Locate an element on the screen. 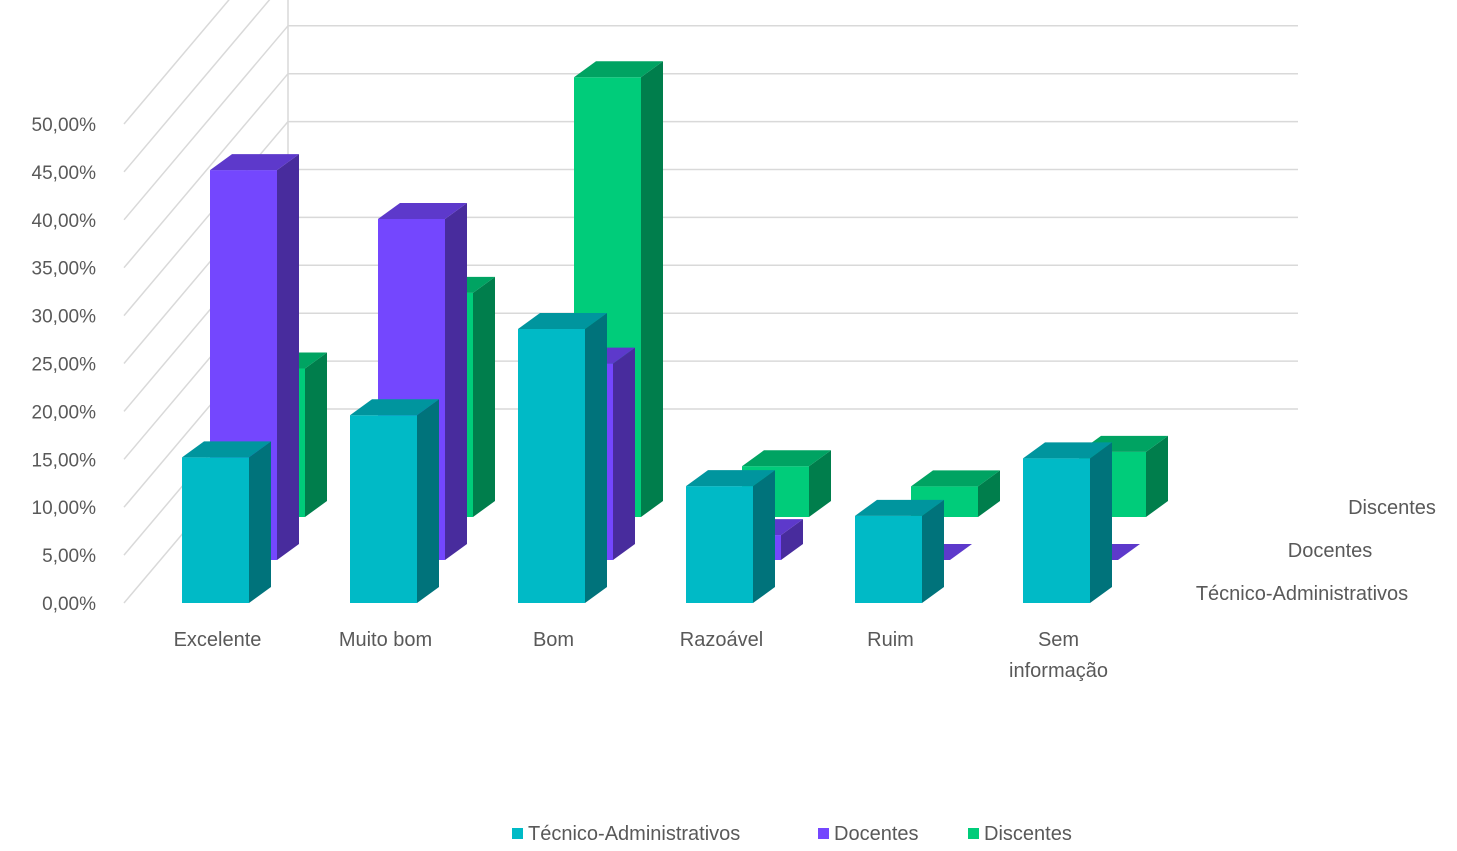 This screenshot has width=1457, height=851. series-depth-labels: Técnico-Administrativos Docentes Discentes is located at coordinates (1316, 551).